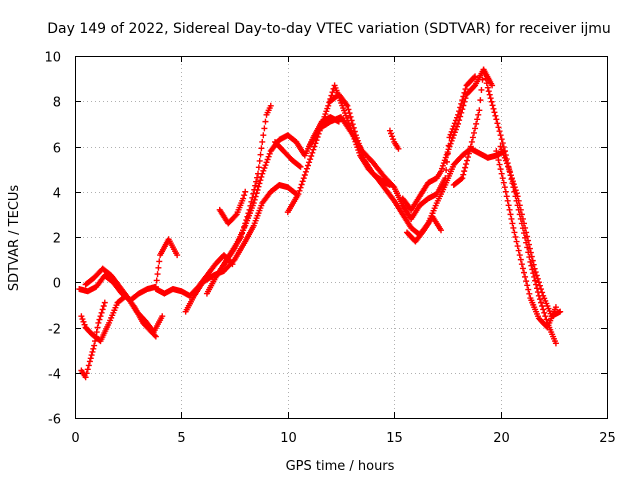 The width and height of the screenshot is (640, 480). What do you see at coordinates (57, 194) in the screenshot?
I see `y-tick-label: 4` at bounding box center [57, 194].